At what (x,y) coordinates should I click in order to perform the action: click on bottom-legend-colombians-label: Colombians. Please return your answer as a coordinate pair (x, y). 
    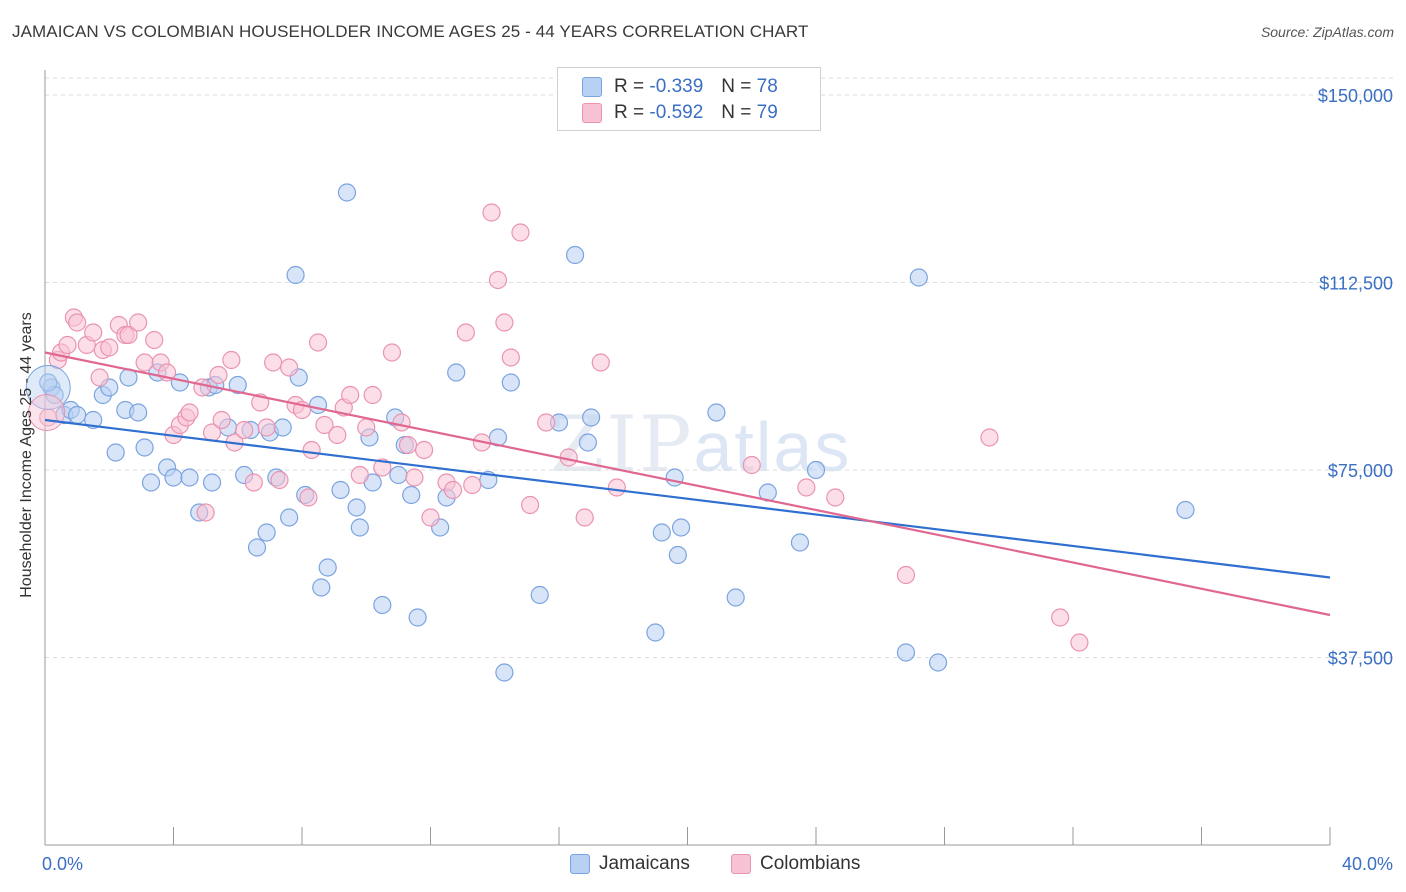
    Looking at the image, I should click on (810, 863).